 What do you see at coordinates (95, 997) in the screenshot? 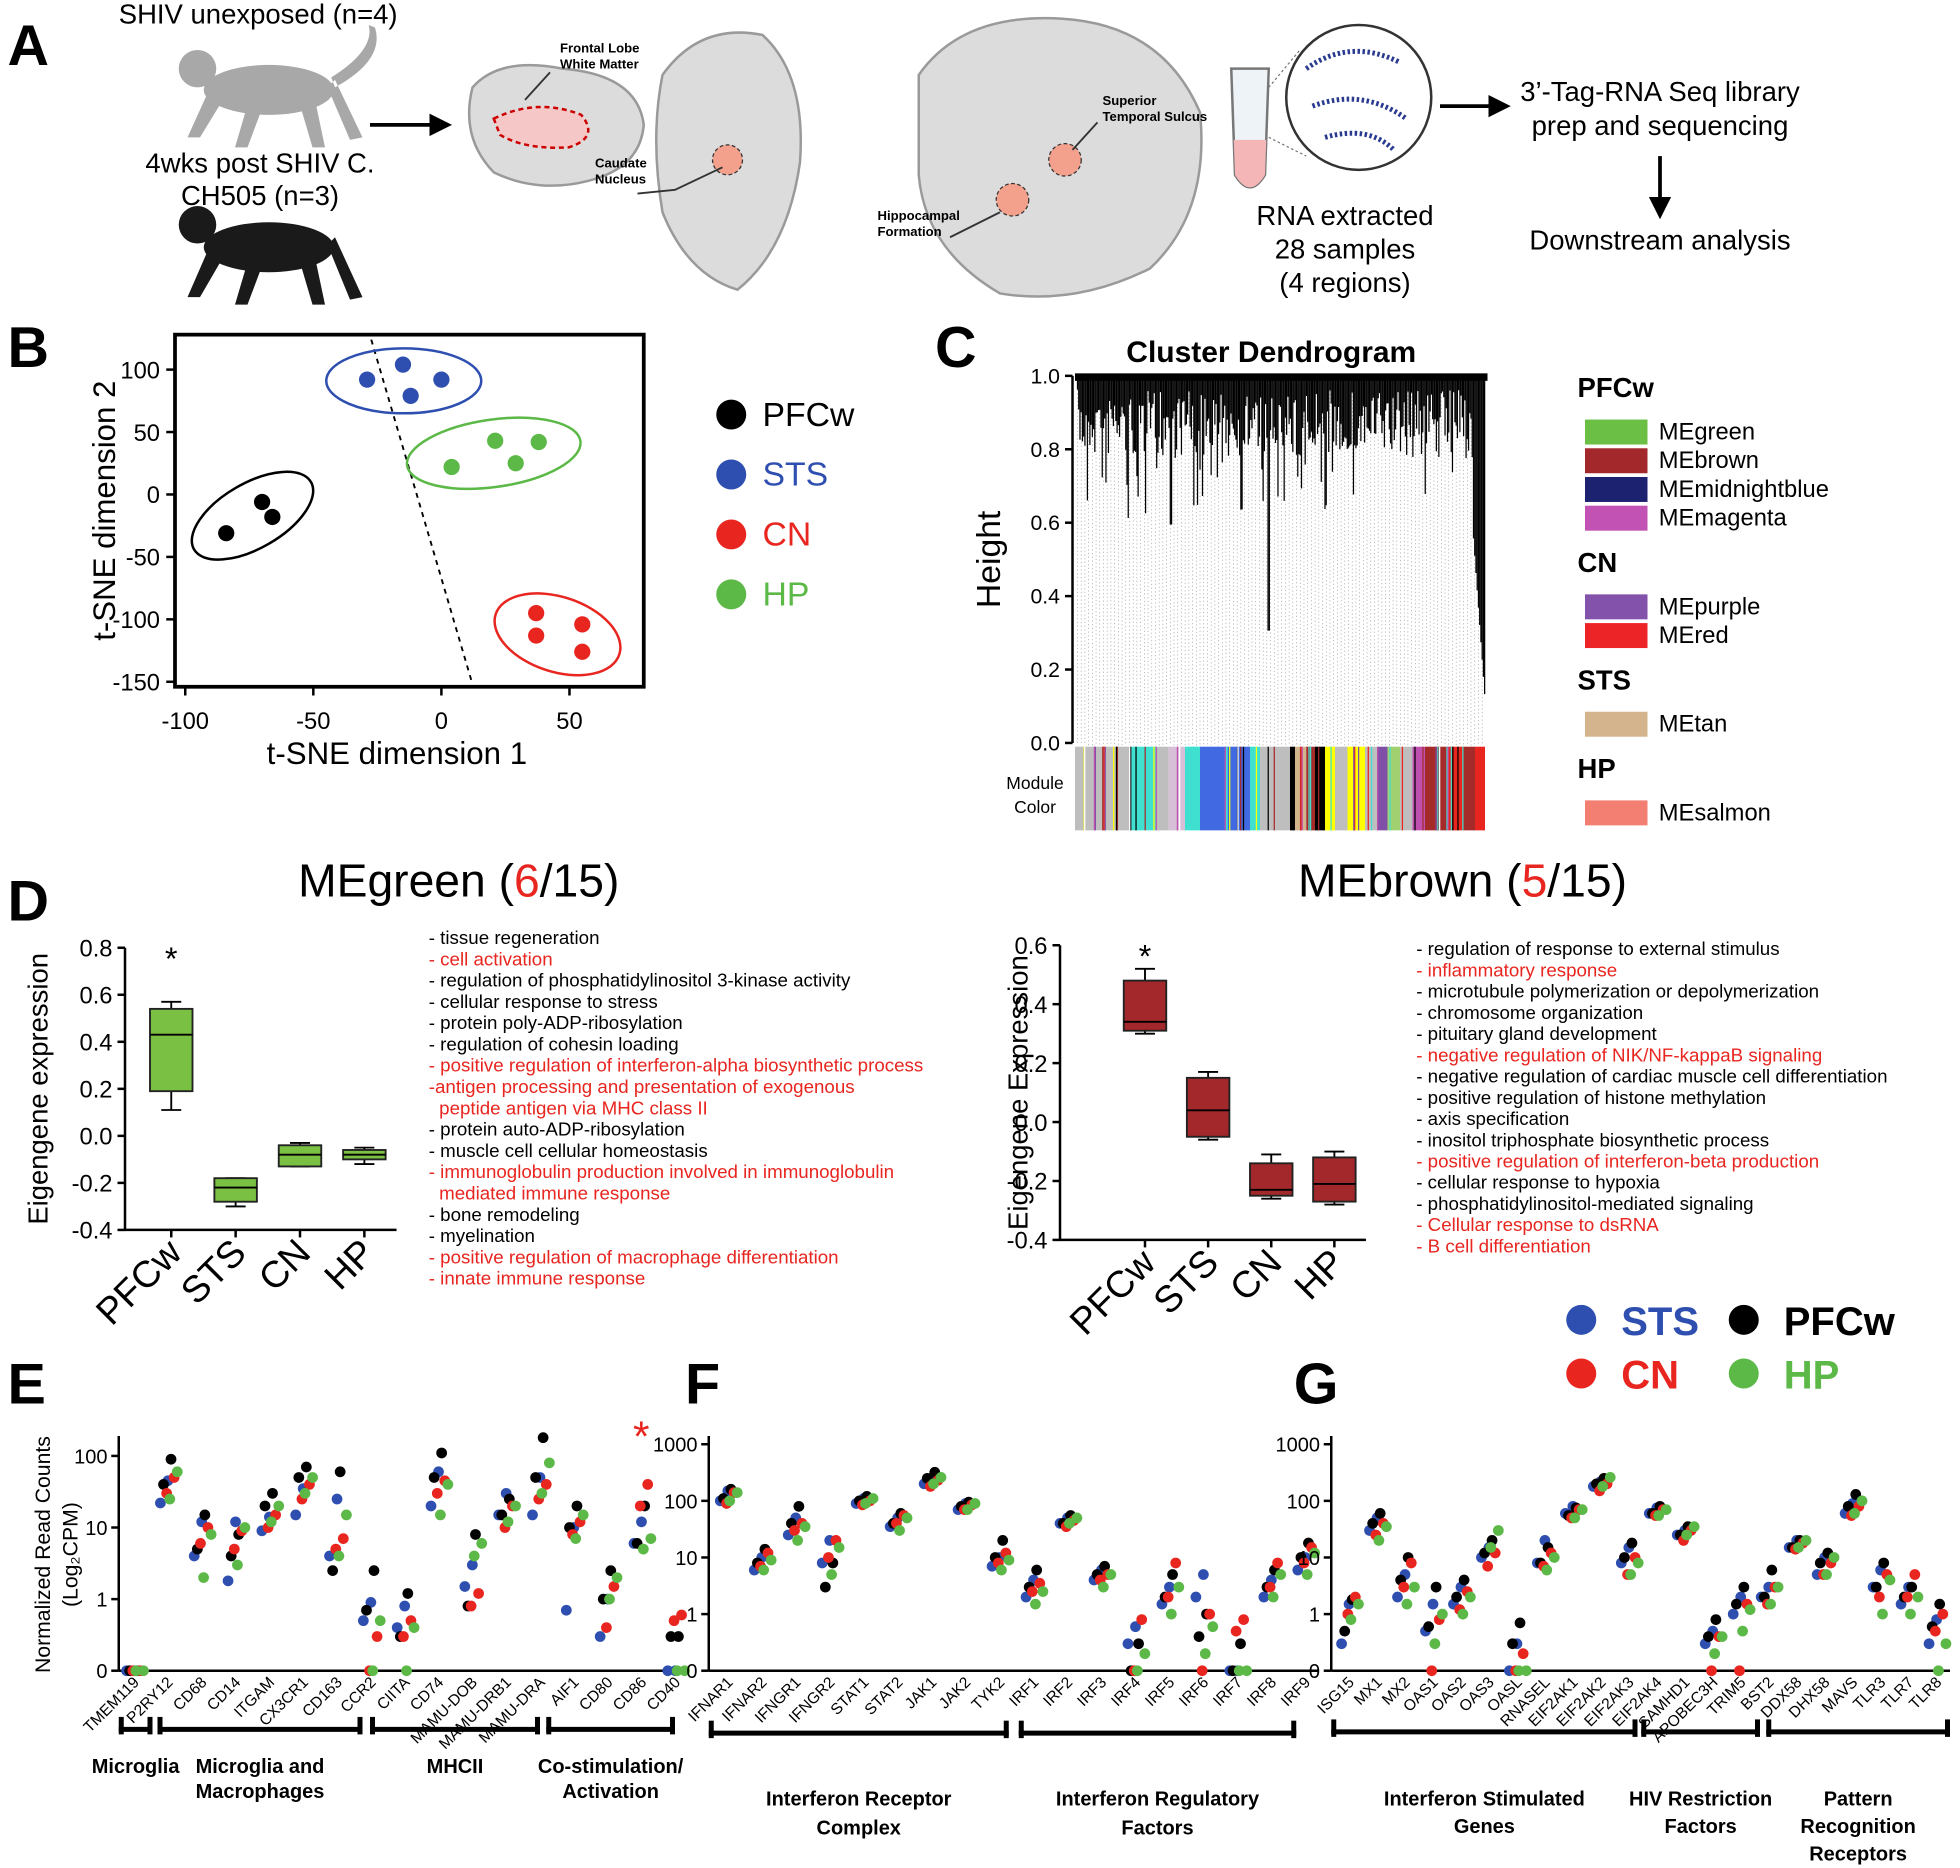
I see `y-tick-label: 0.6` at bounding box center [95, 997].